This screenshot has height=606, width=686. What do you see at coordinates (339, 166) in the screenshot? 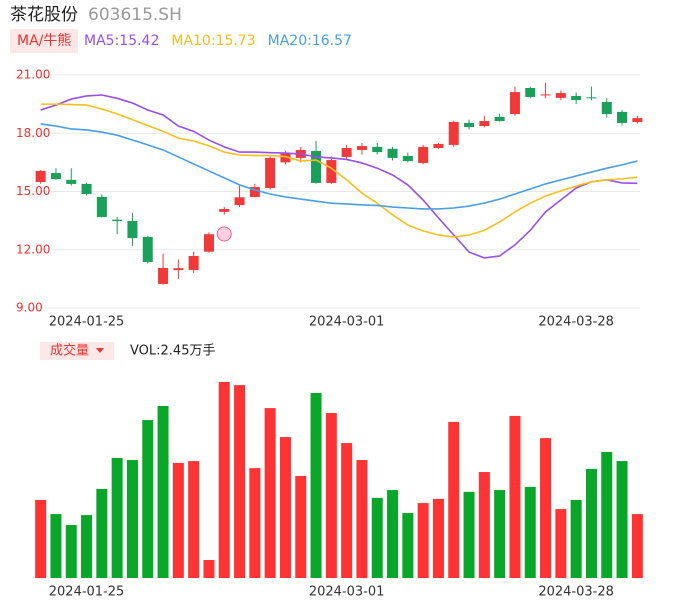
I see `ma-line` at bounding box center [339, 166].